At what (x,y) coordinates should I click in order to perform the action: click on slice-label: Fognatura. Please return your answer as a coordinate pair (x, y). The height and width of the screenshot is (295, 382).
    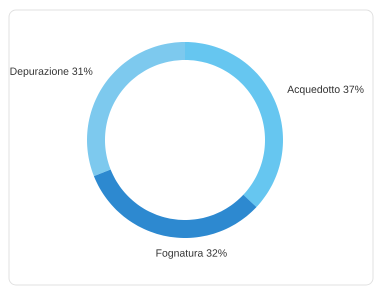
    Looking at the image, I should click on (180, 254).